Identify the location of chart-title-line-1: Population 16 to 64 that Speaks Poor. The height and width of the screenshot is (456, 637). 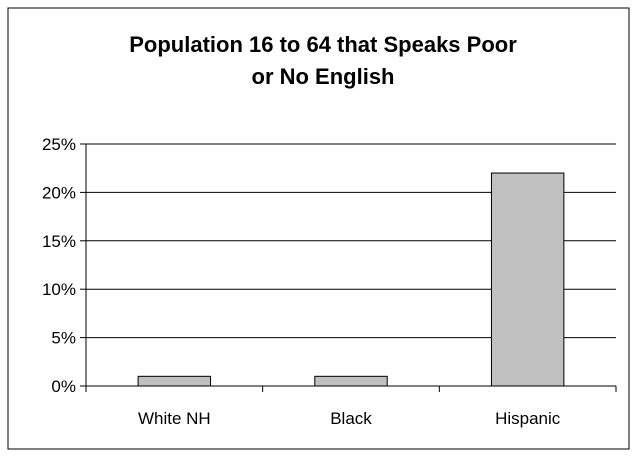
(323, 44).